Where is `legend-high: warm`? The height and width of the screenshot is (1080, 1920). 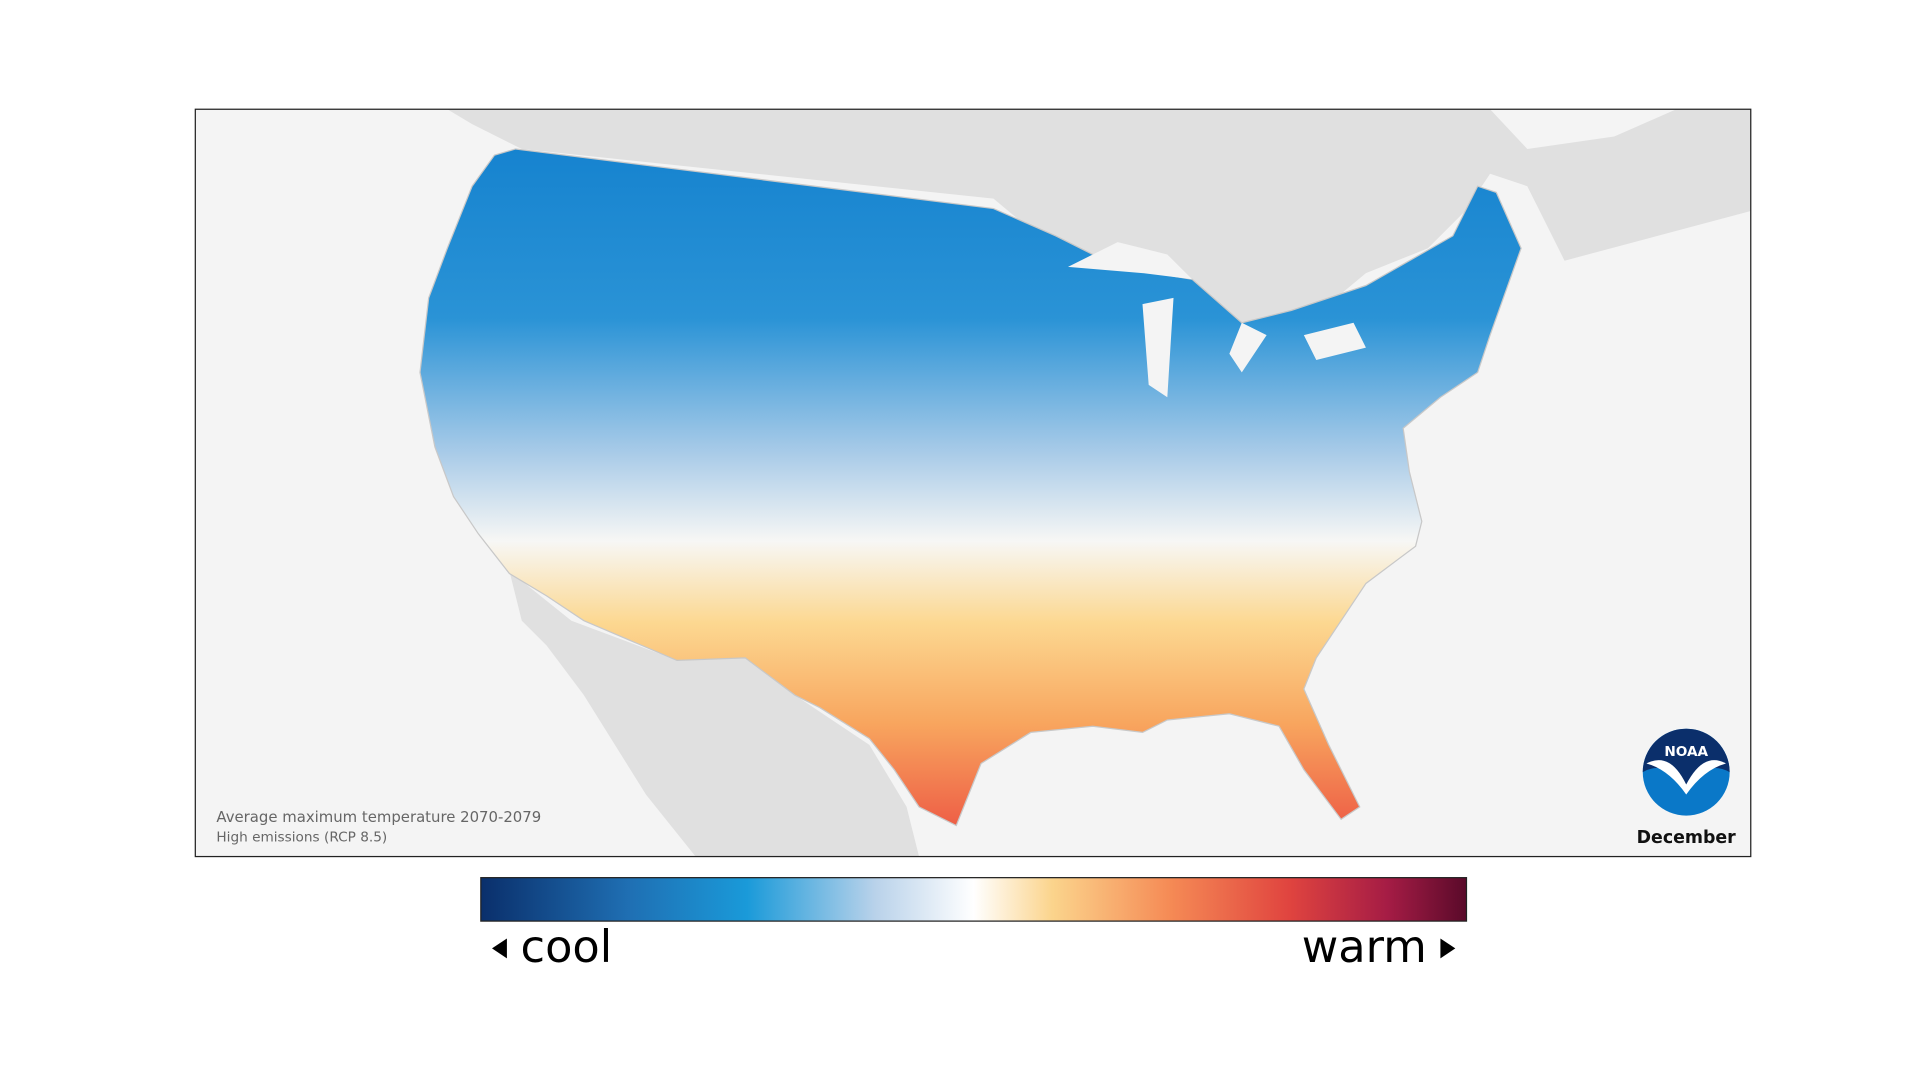
legend-high: warm is located at coordinates (1364, 947).